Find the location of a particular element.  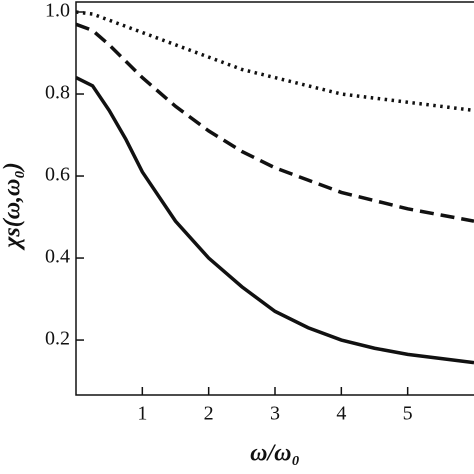

y-tick-label: 0.6 is located at coordinates (57, 175).